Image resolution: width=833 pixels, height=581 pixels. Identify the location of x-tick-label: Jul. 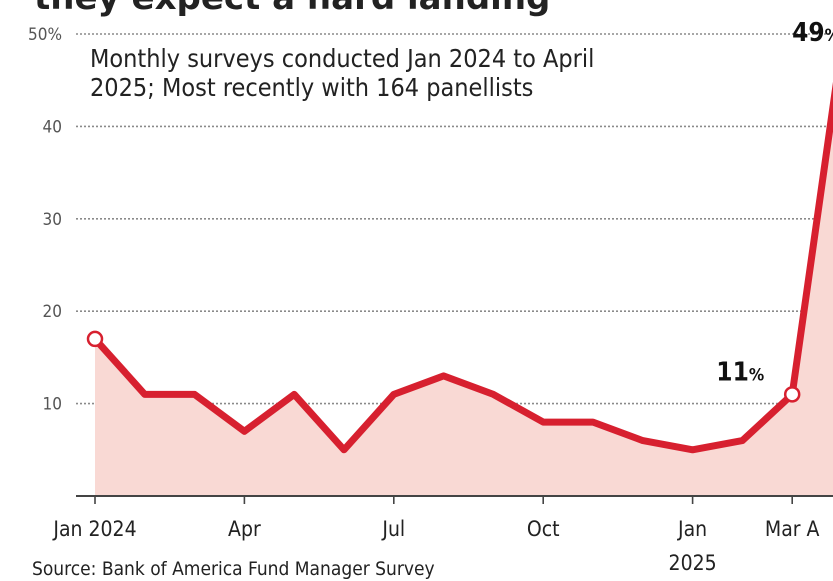
(393, 529).